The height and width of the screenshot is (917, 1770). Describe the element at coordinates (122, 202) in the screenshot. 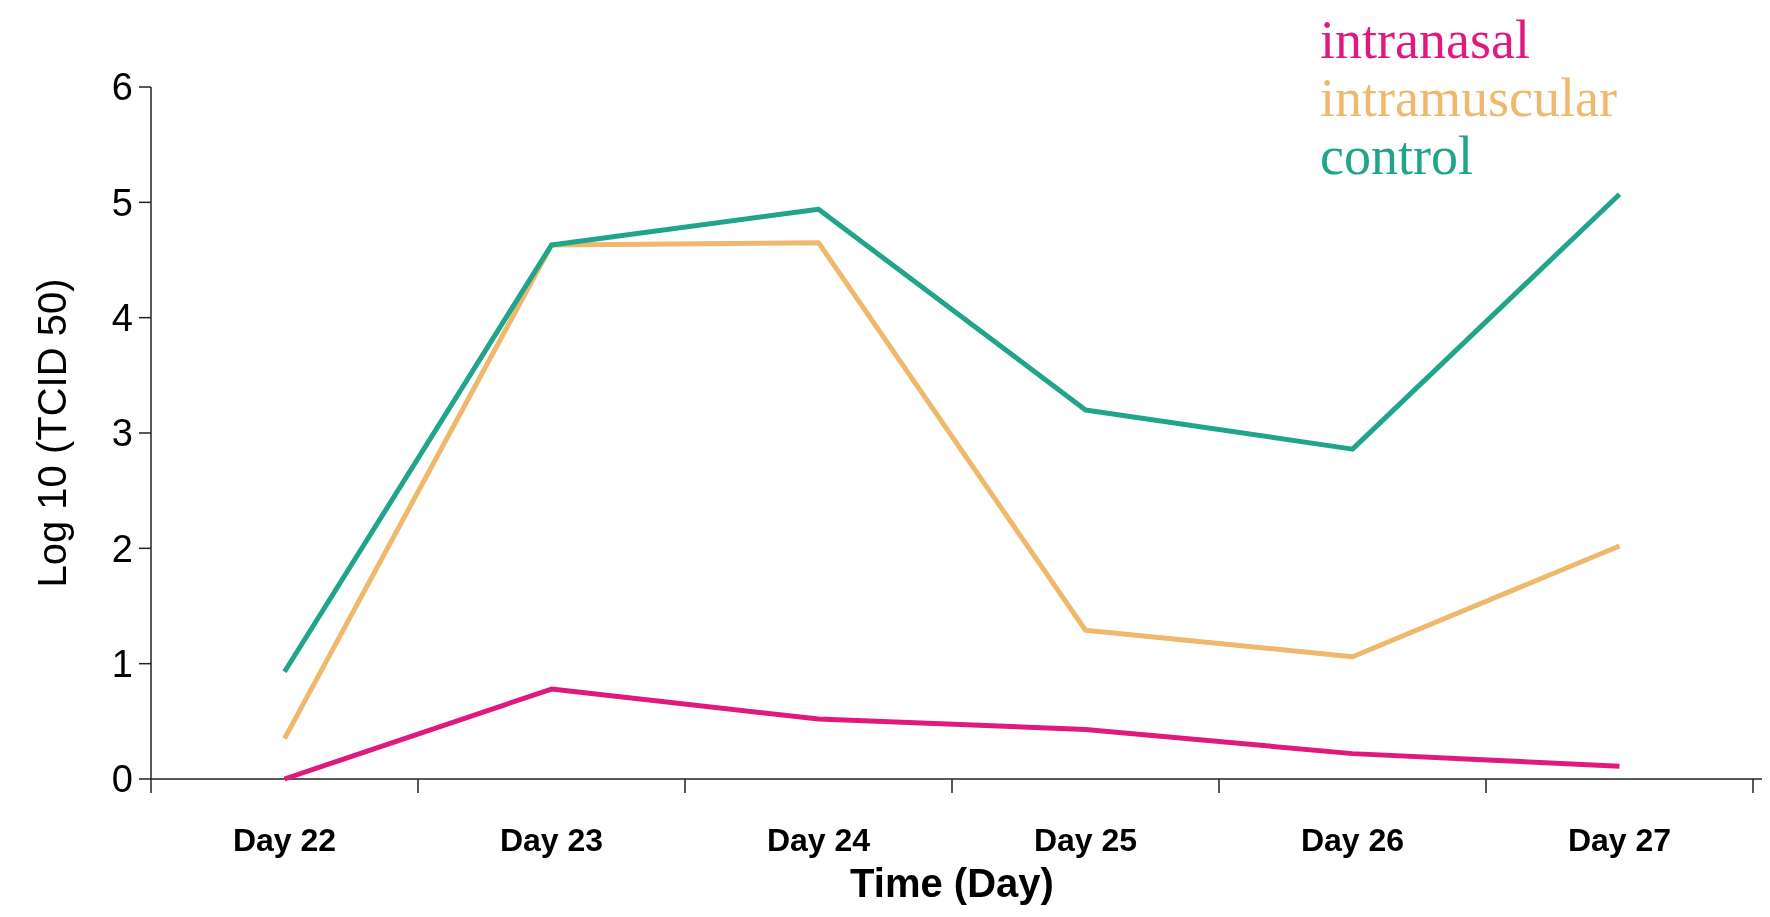

I see `y-tick-label: 5` at that location.